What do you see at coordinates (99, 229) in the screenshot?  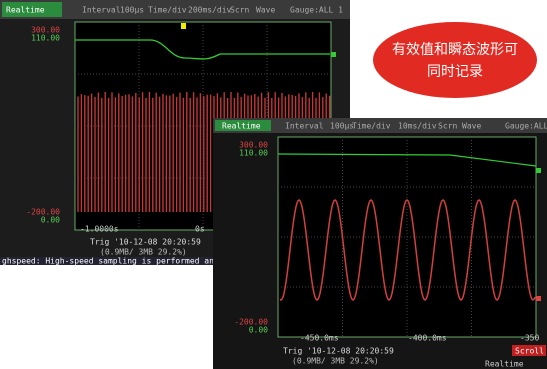 I see `x-label: -1.0000s` at bounding box center [99, 229].